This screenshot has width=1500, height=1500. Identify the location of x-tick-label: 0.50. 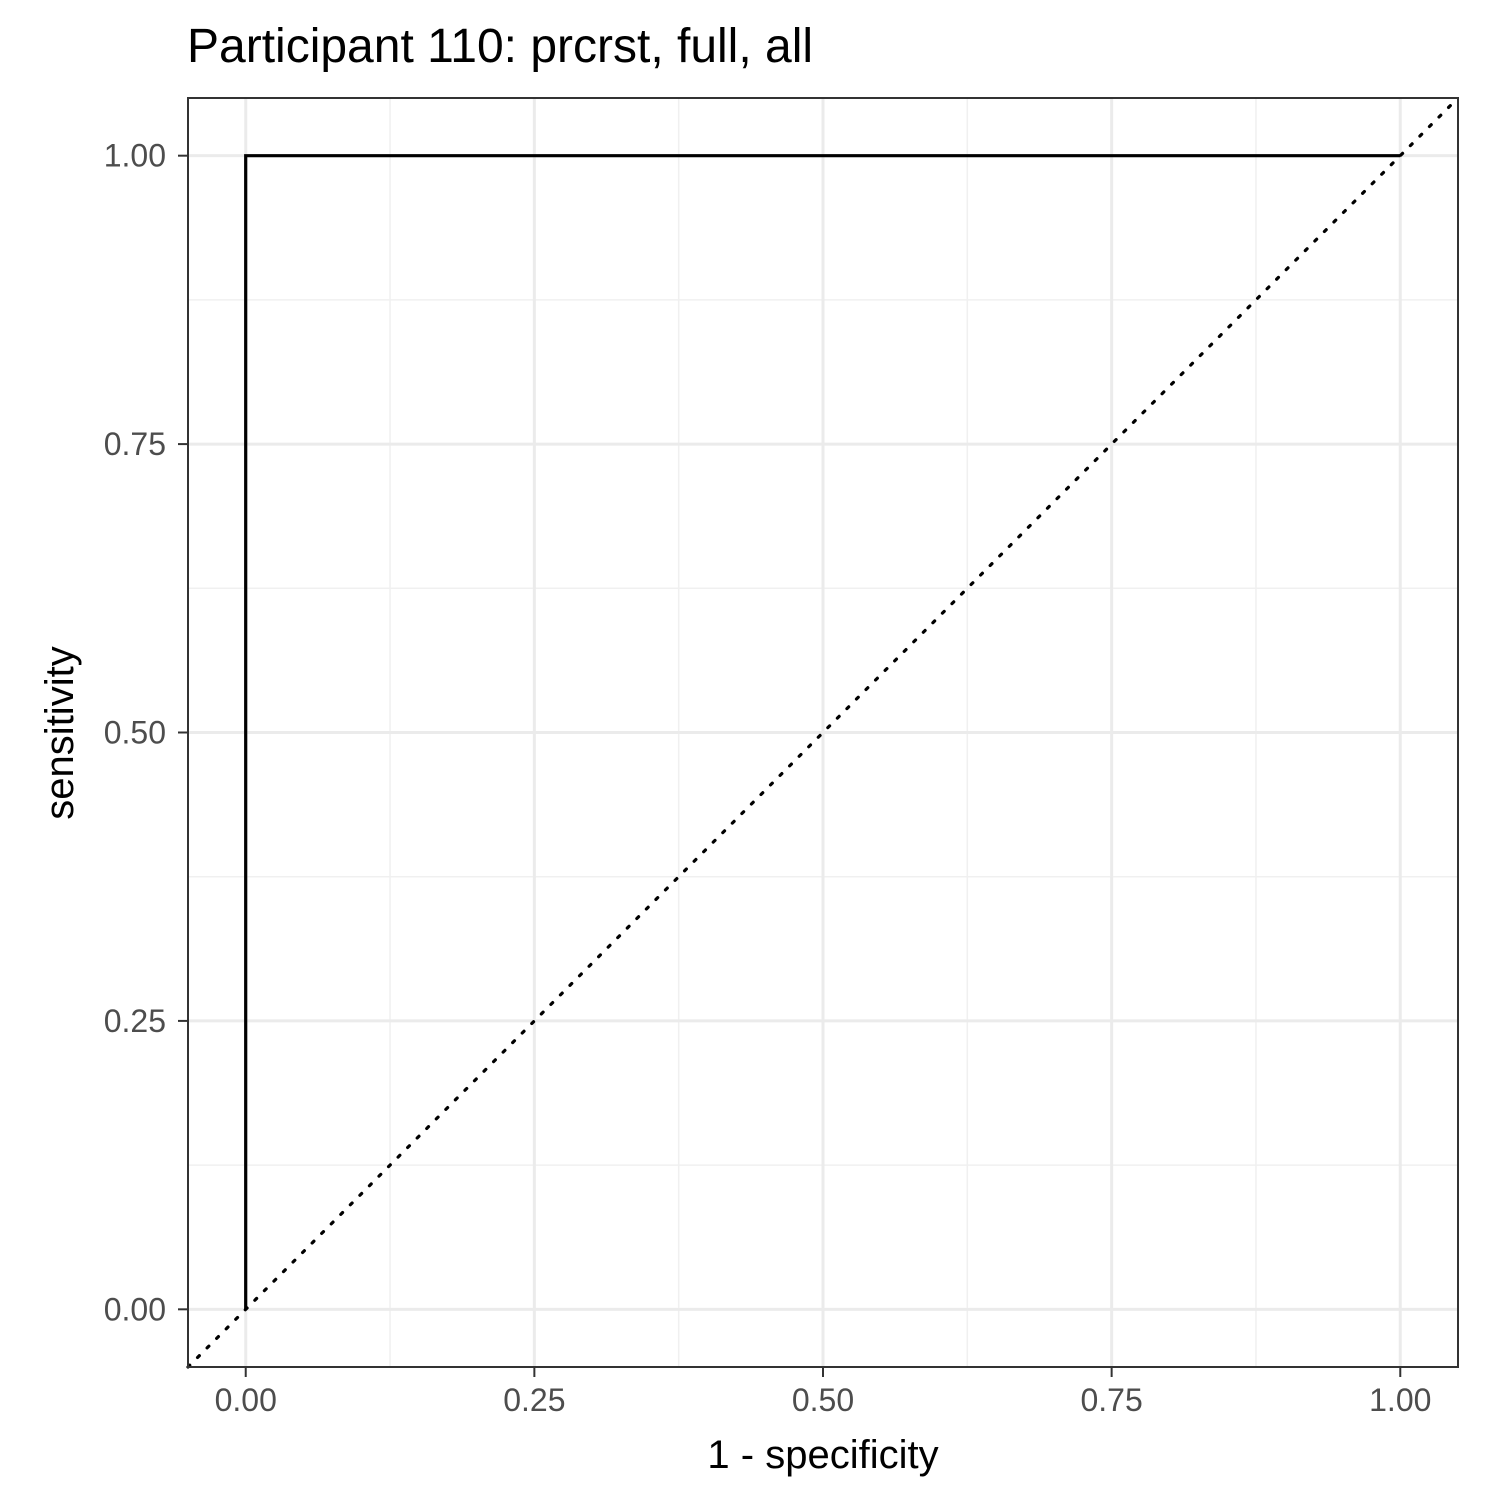
(823, 1400).